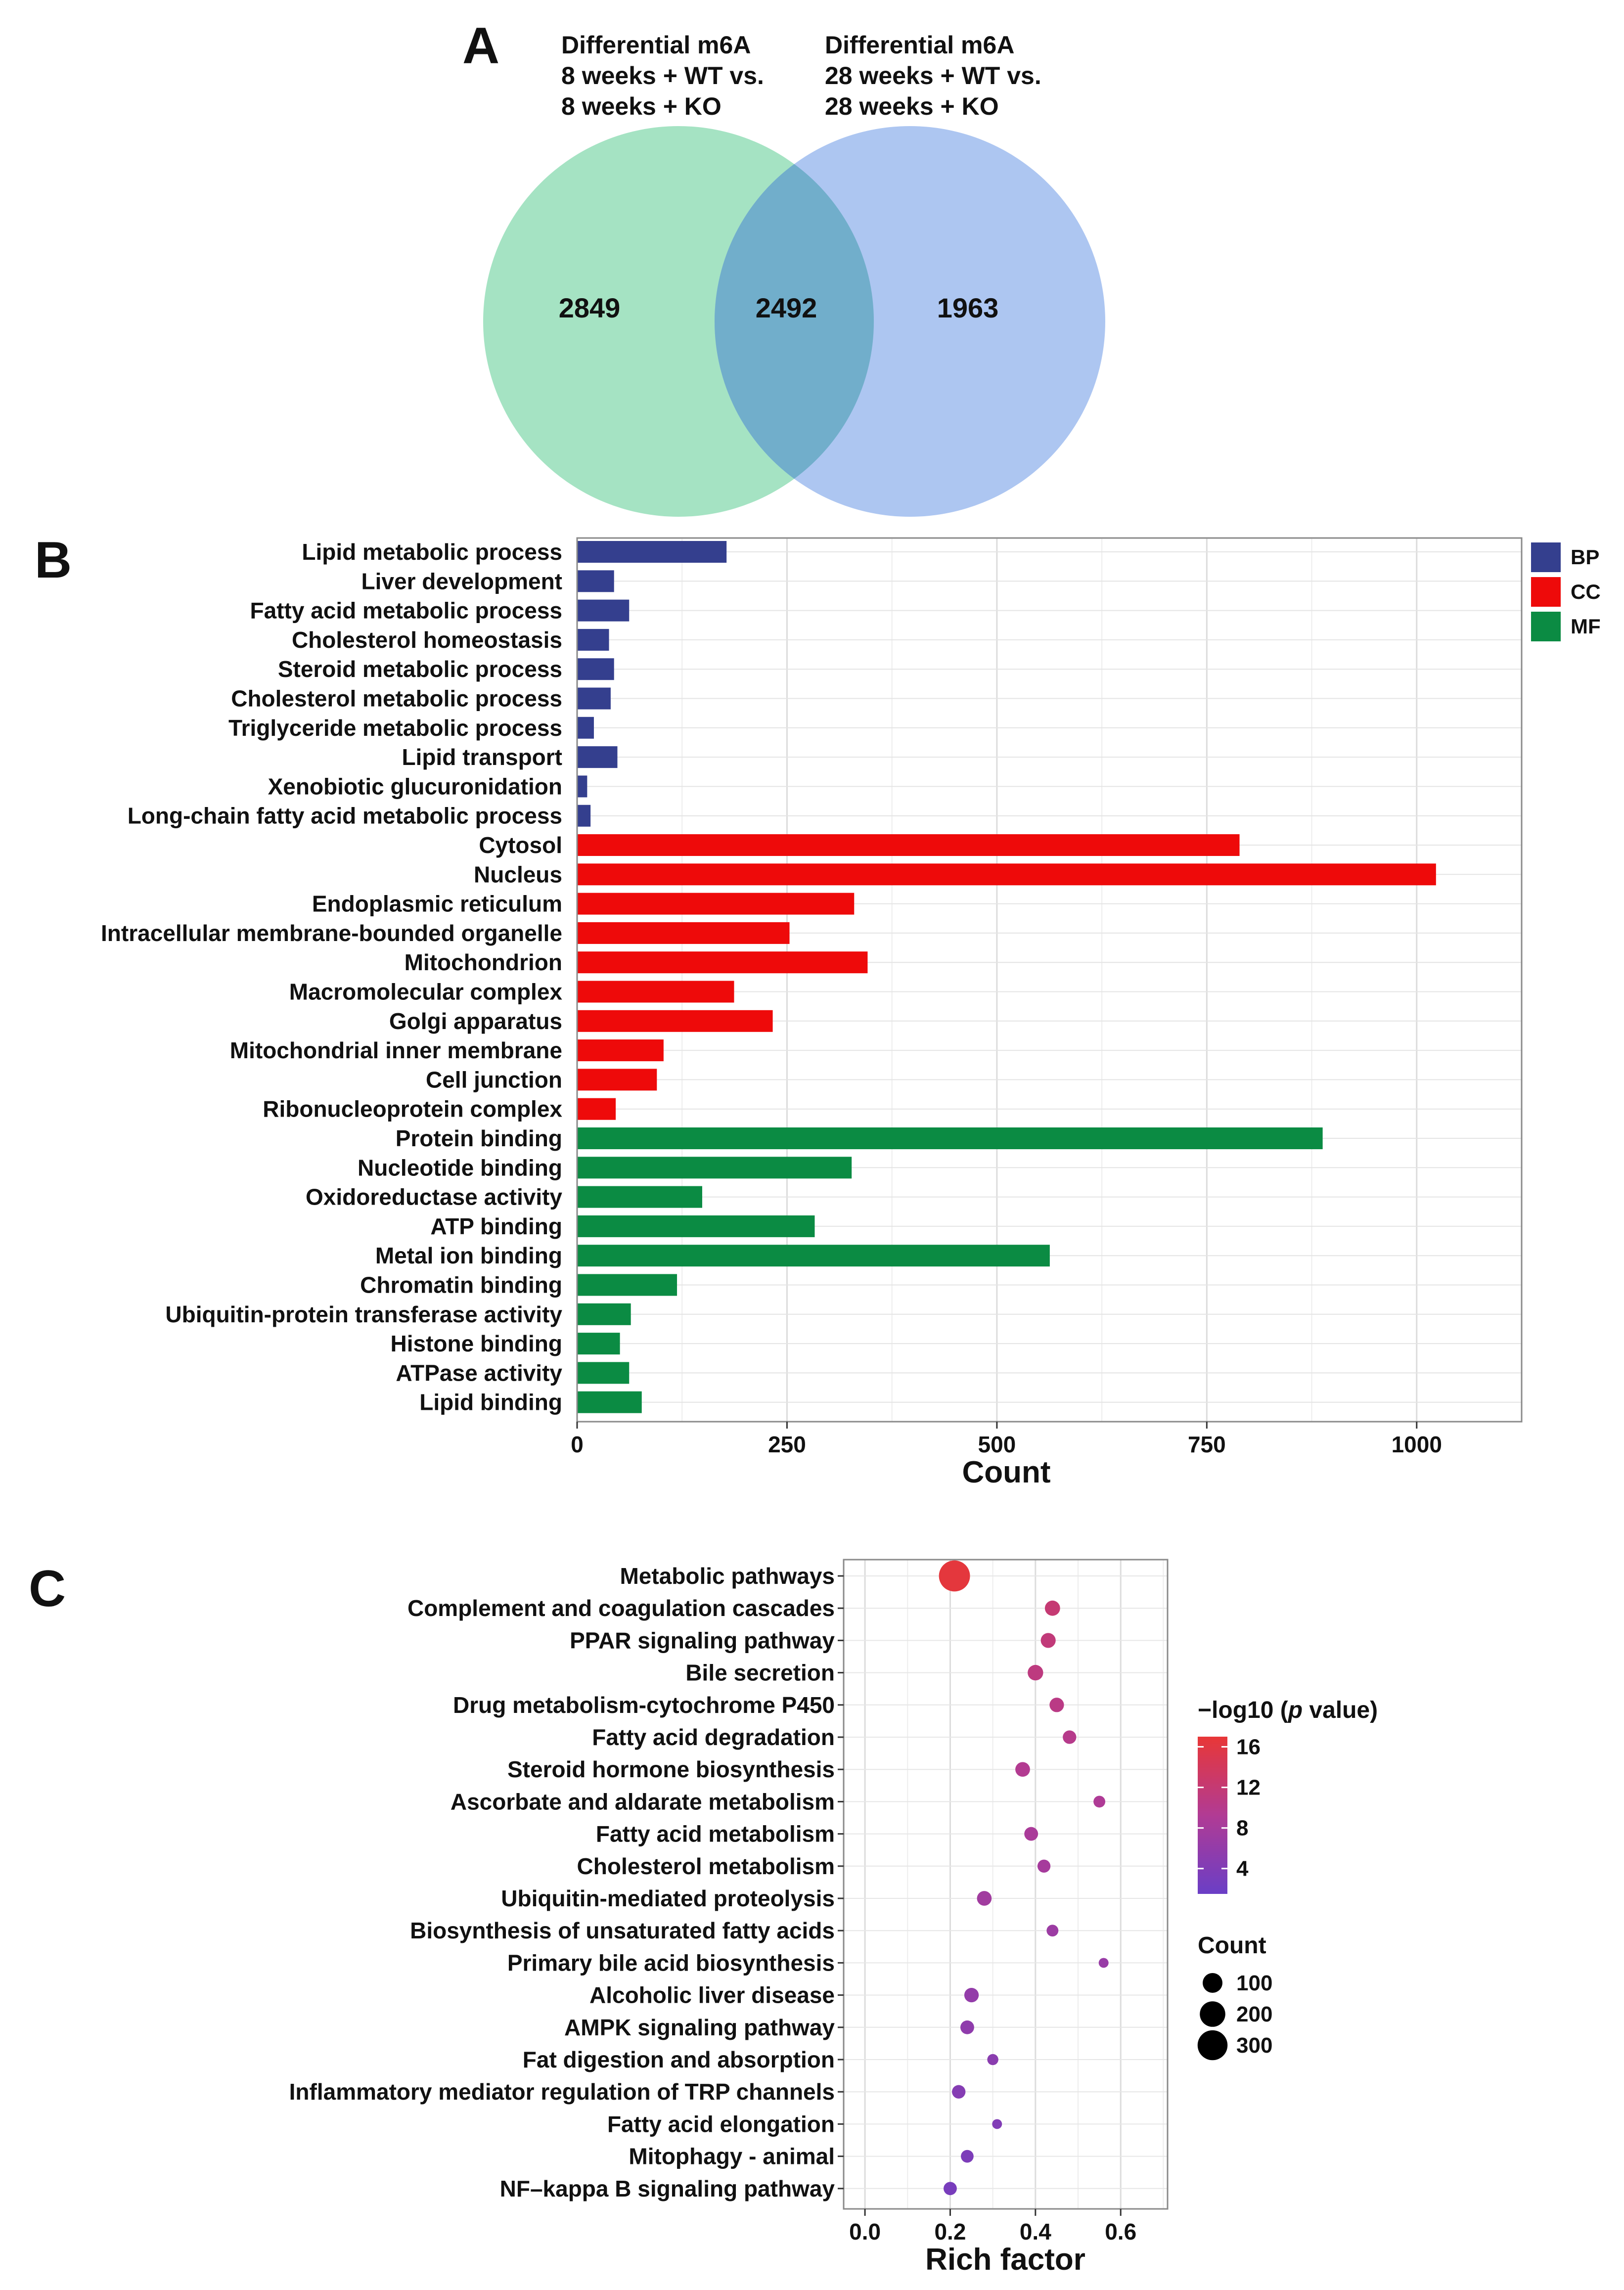 Image resolution: width=1624 pixels, height=2290 pixels. Describe the element at coordinates (1006, 875) in the screenshot. I see `bar-nucleus` at that location.